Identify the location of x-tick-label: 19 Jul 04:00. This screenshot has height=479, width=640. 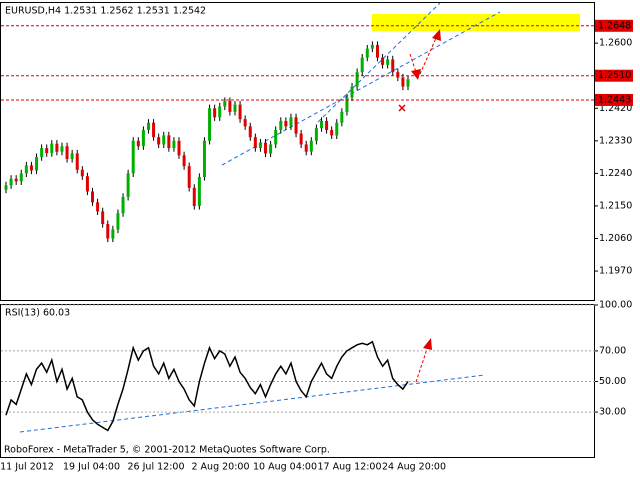
(91, 467).